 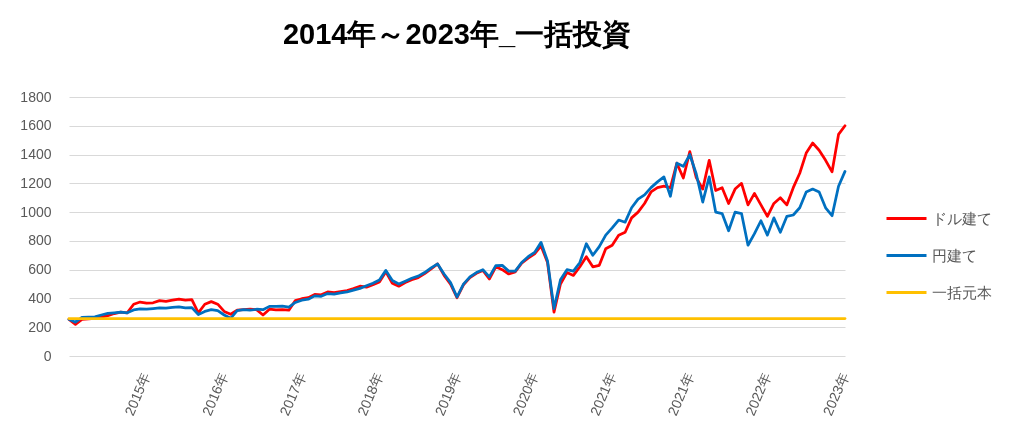 I want to click on y-tick-label: 1600, so click(x=36, y=125).